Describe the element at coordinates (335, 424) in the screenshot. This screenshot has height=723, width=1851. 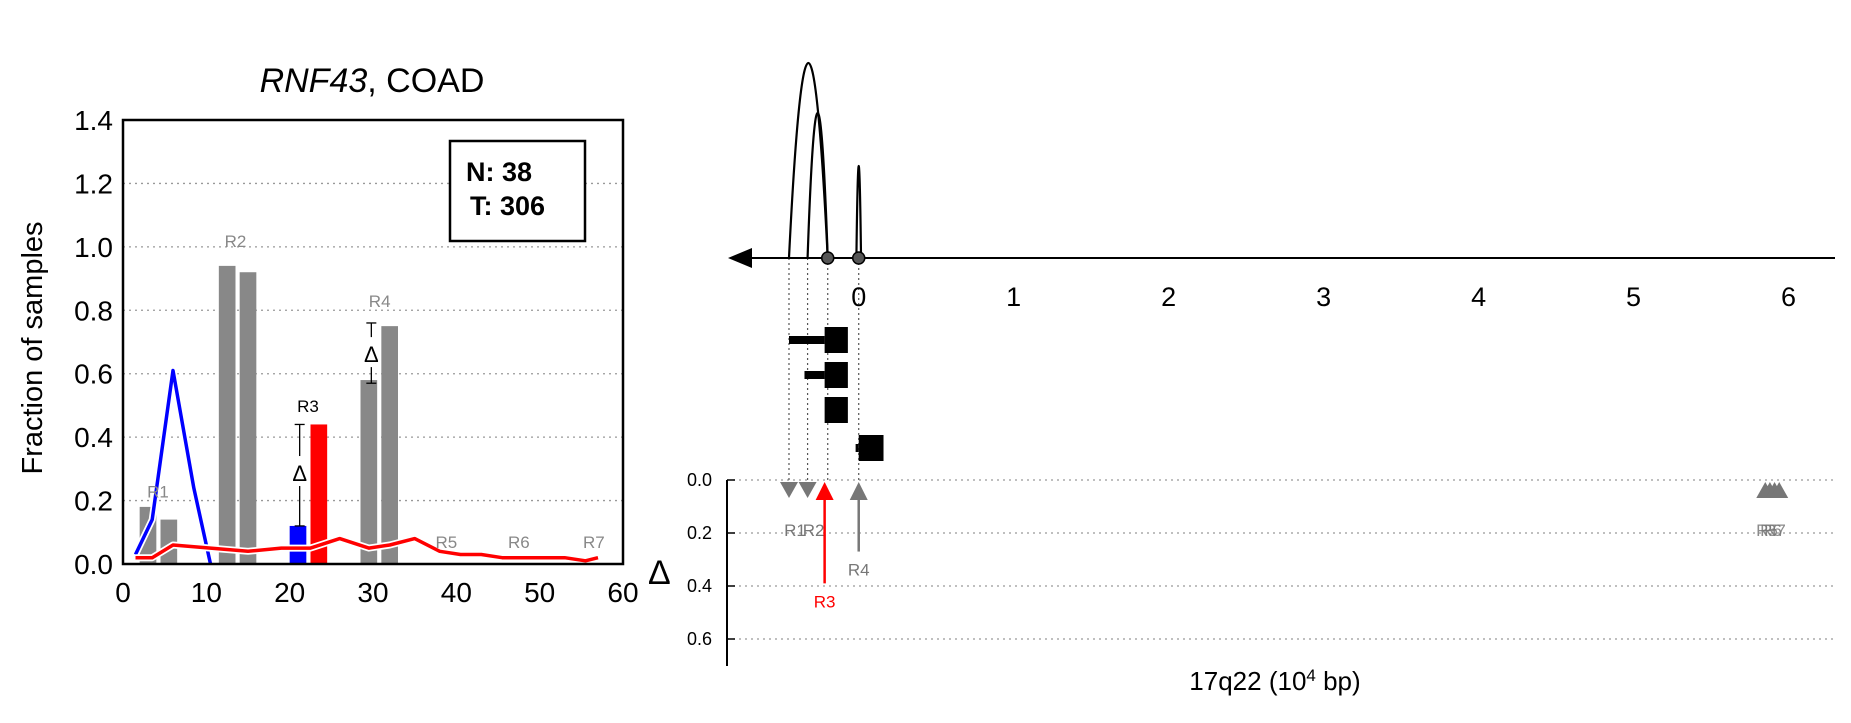
I see `error-bars: ΔΔ` at that location.